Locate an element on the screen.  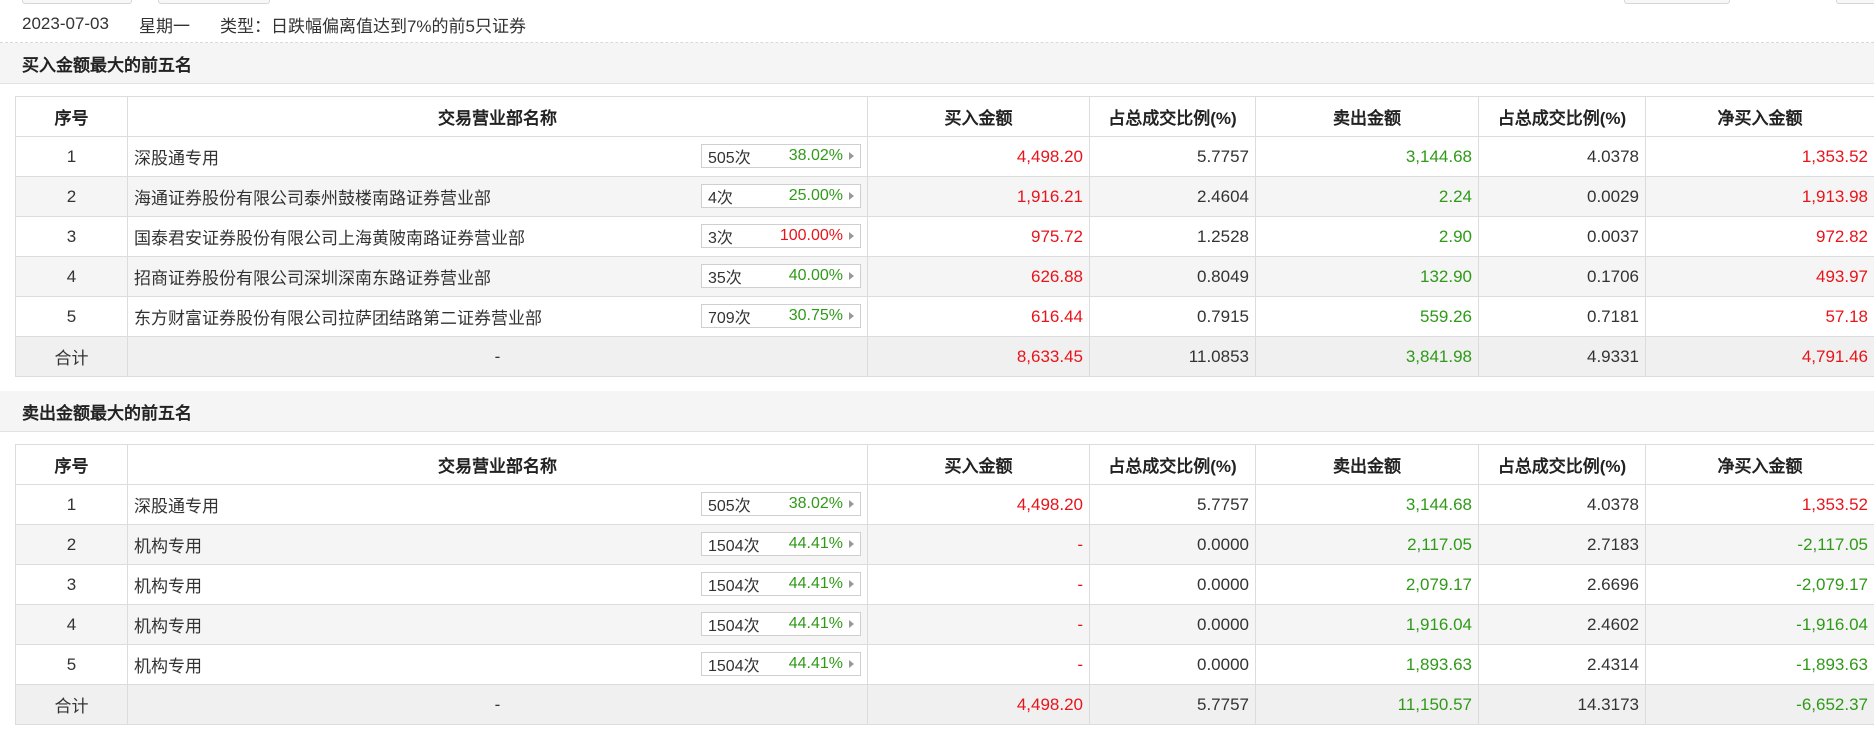
total-sell-ratio: 14.3173 is located at coordinates (1562, 704).